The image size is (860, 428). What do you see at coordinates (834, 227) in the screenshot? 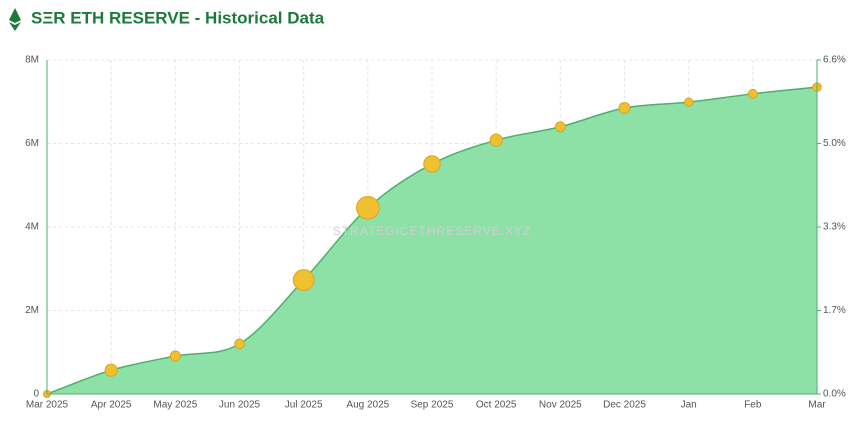
I see `y2-tick-label: 3.3%` at bounding box center [834, 227].